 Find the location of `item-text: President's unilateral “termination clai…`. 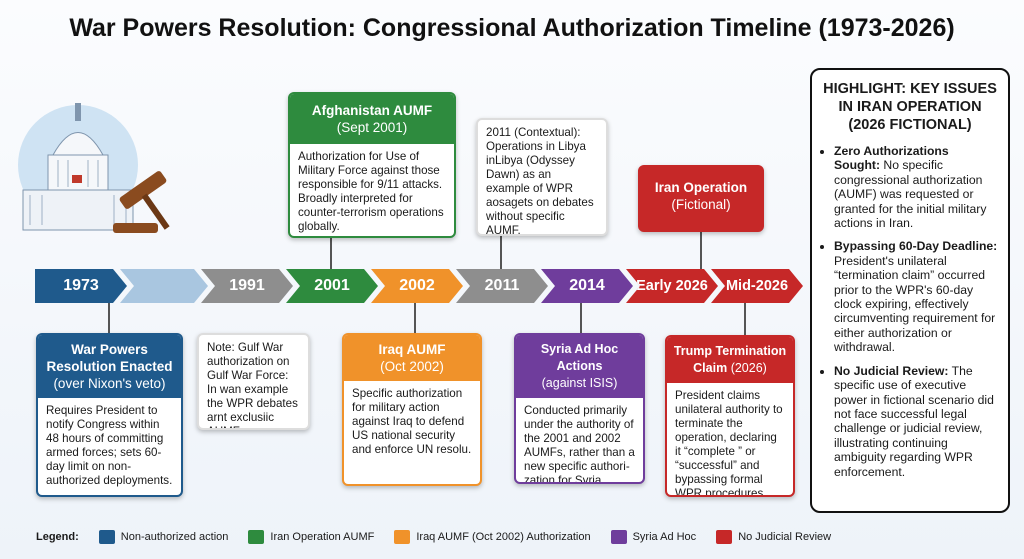

item-text: President's unilateral “termination clai… is located at coordinates (915, 304).